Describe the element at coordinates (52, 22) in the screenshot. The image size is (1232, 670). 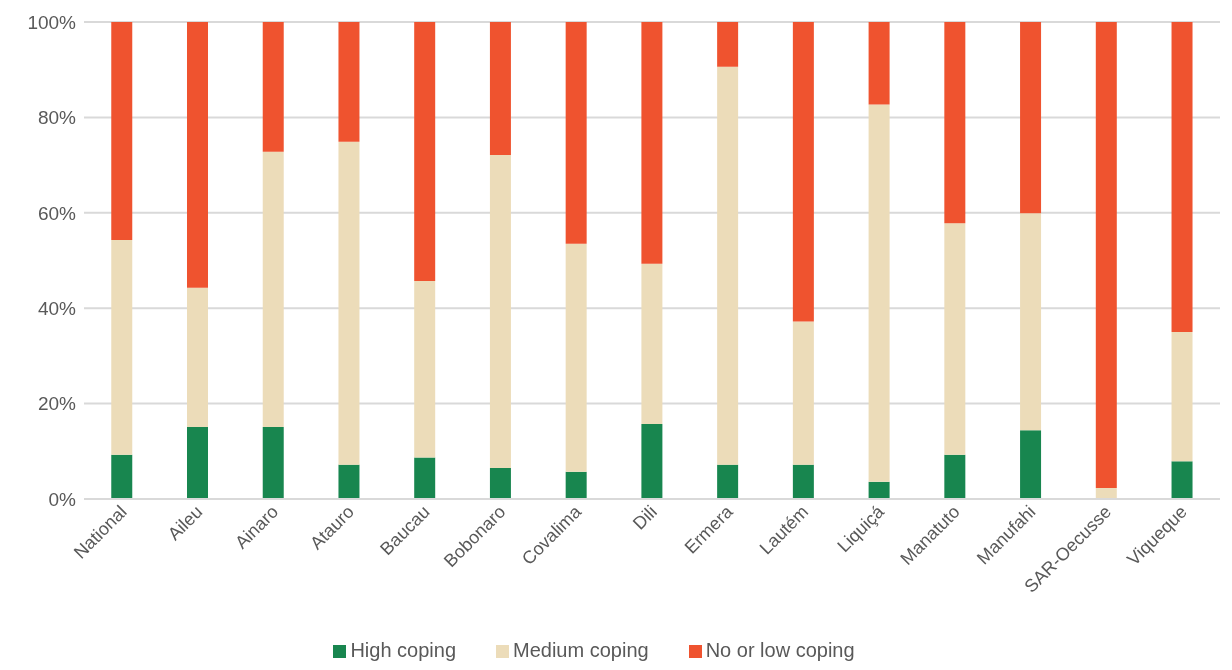
I see `y-tick-label: 100%` at that location.